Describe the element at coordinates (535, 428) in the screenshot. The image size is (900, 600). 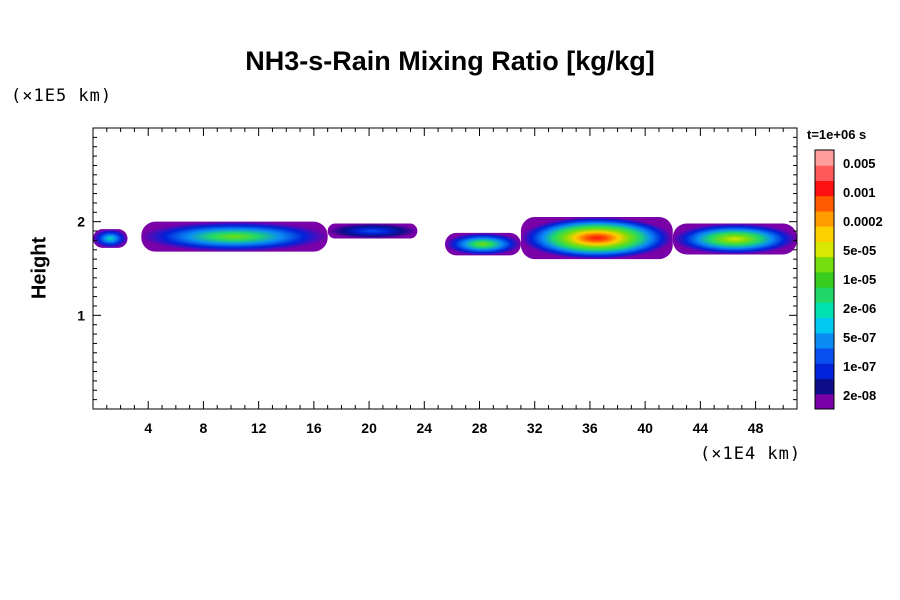
I see `x-tick-label: 32` at that location.